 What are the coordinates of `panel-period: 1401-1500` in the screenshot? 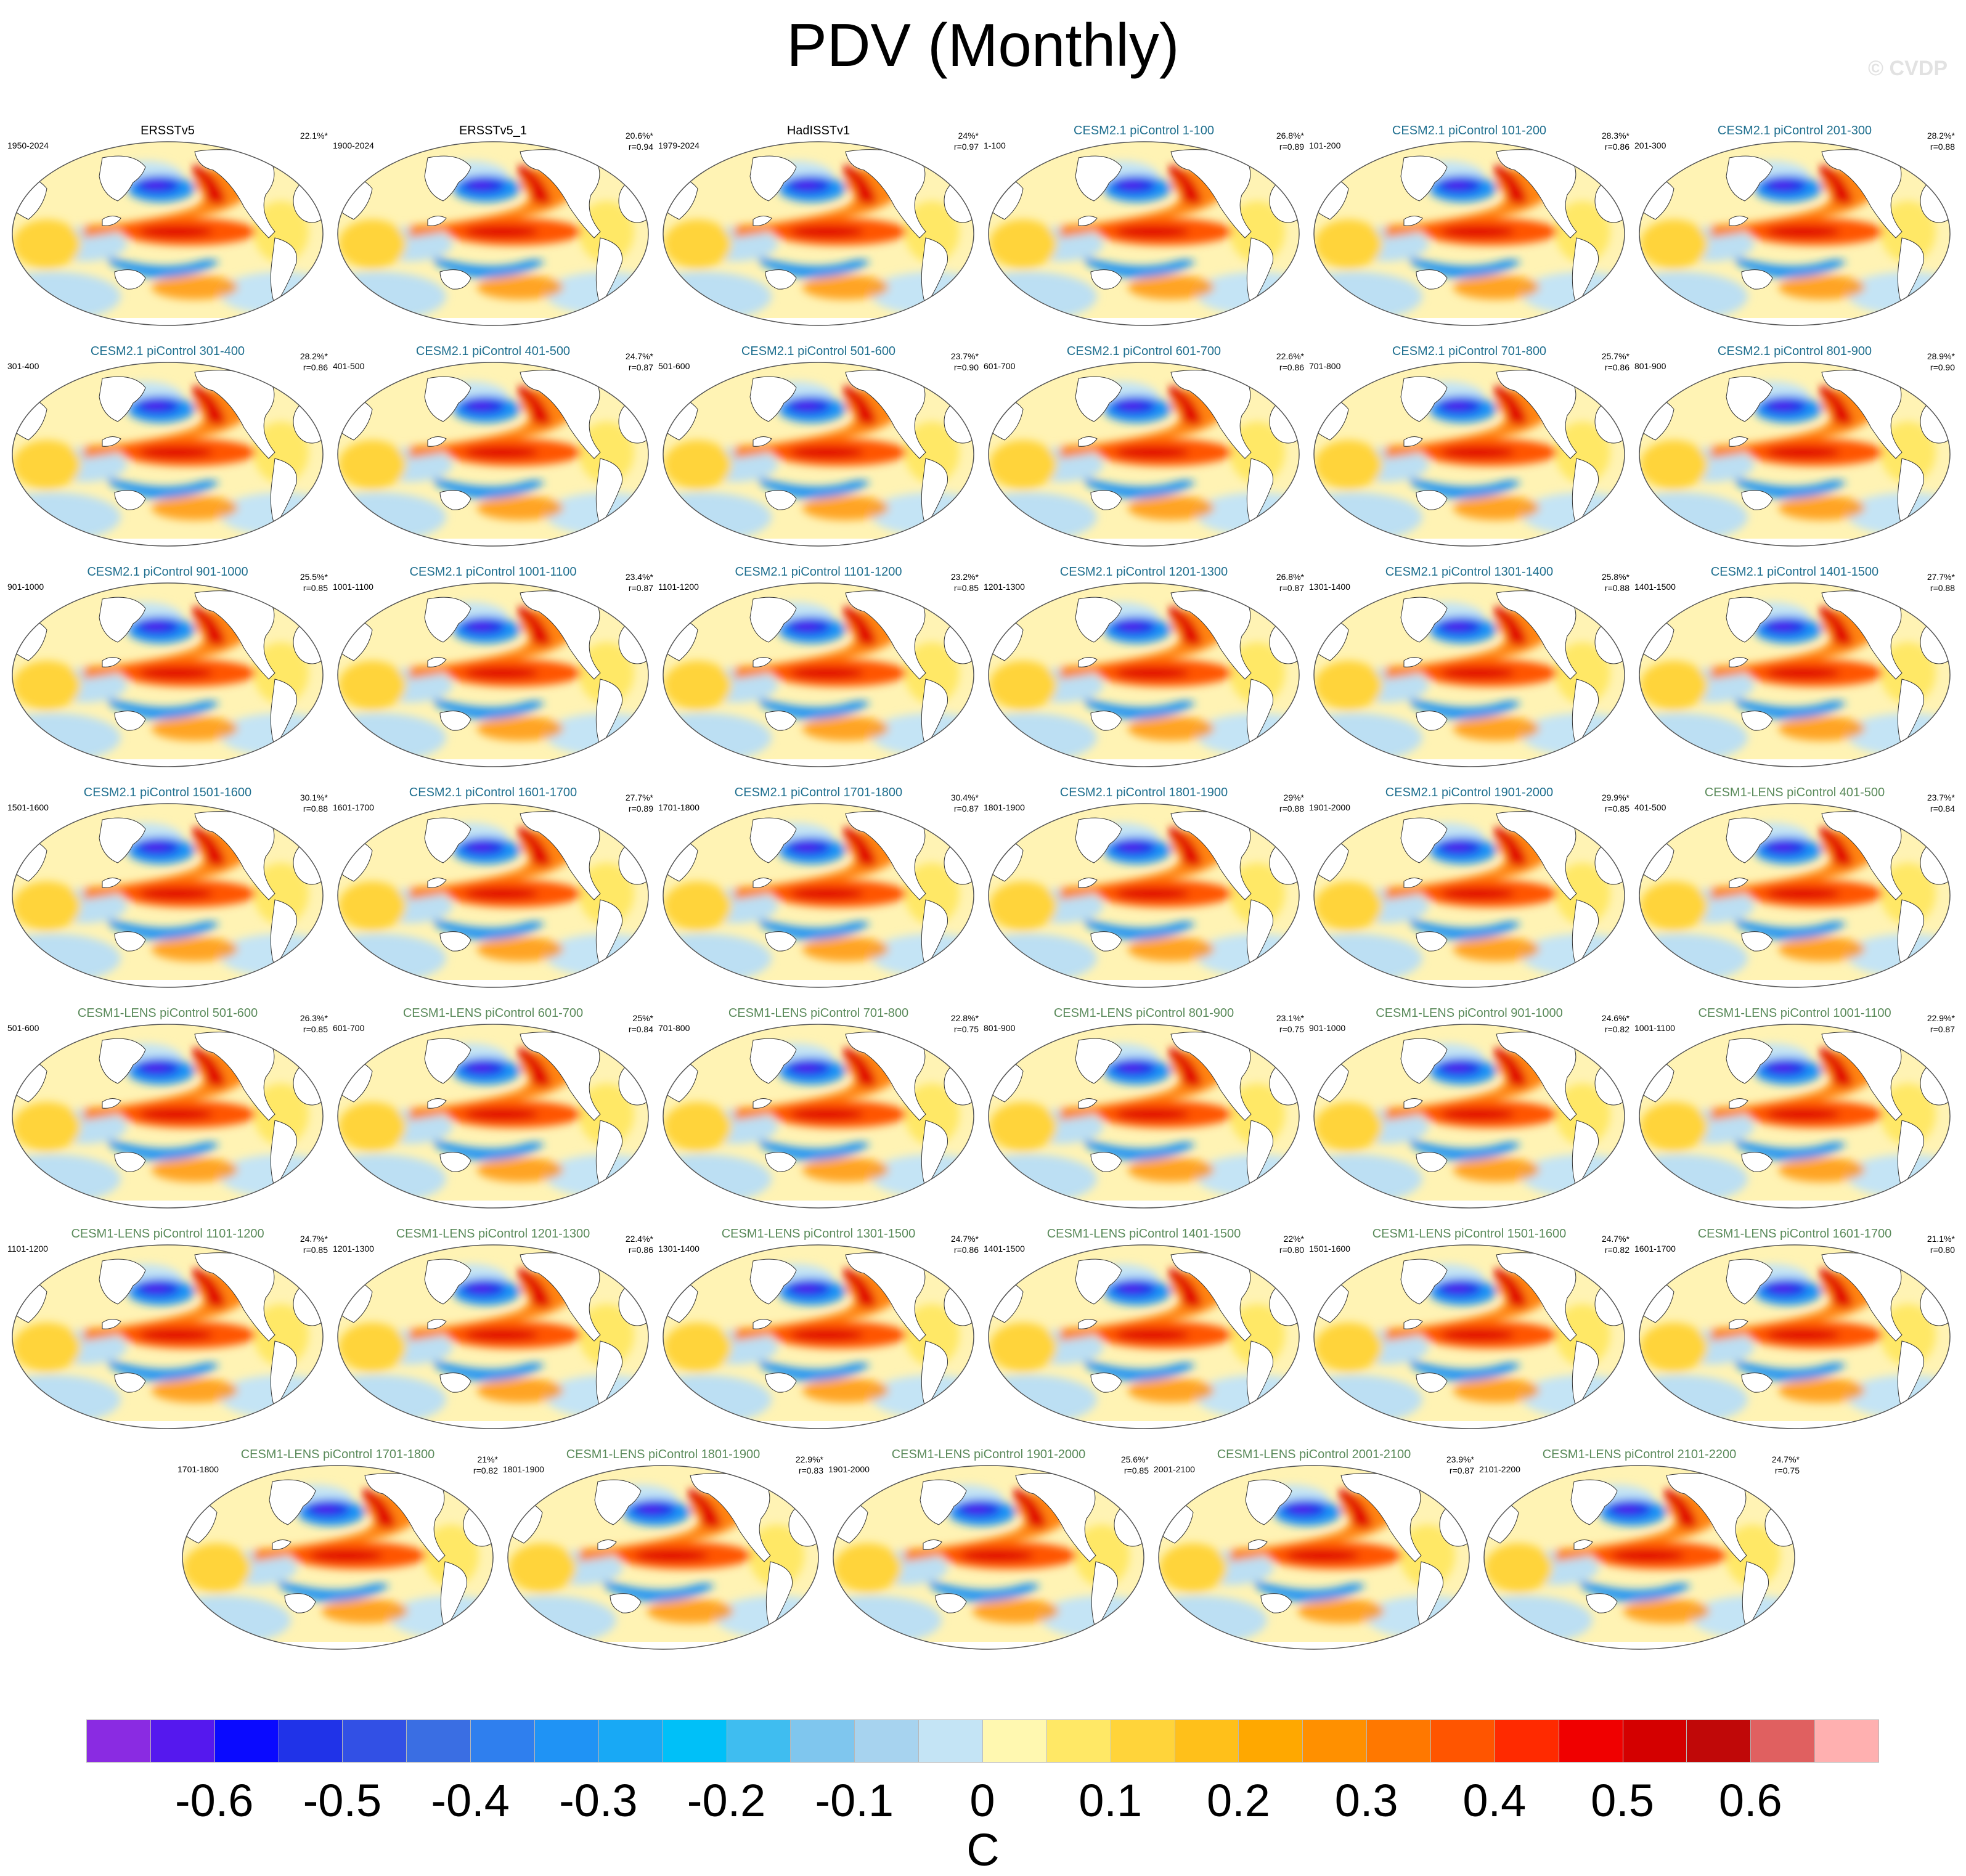 It's located at (1004, 1249).